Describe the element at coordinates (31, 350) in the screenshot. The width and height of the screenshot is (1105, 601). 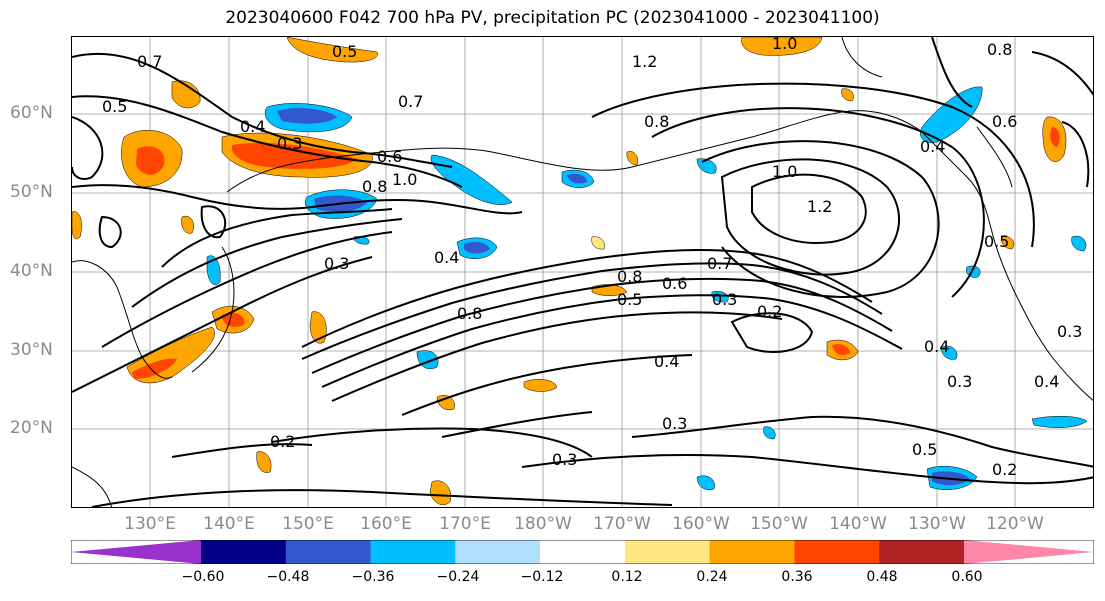
I see `lat-label-30n: 30°N` at that location.